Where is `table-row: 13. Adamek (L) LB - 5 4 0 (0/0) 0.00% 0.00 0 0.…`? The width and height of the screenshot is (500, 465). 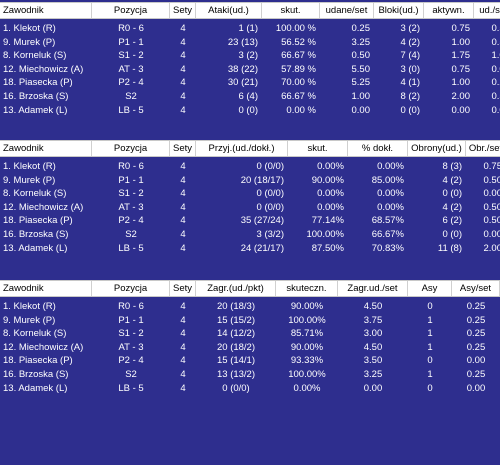 table-row: 13. Adamek (L) LB - 5 4 0 (0/0) 0.00% 0.00 0 0.… is located at coordinates (250, 389).